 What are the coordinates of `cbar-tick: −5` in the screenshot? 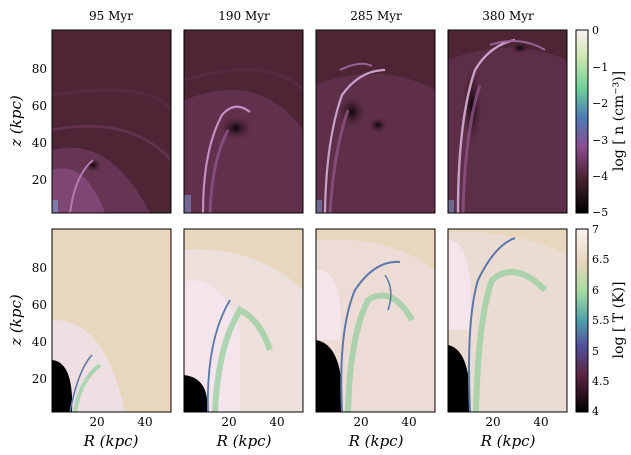 It's located at (600, 212).